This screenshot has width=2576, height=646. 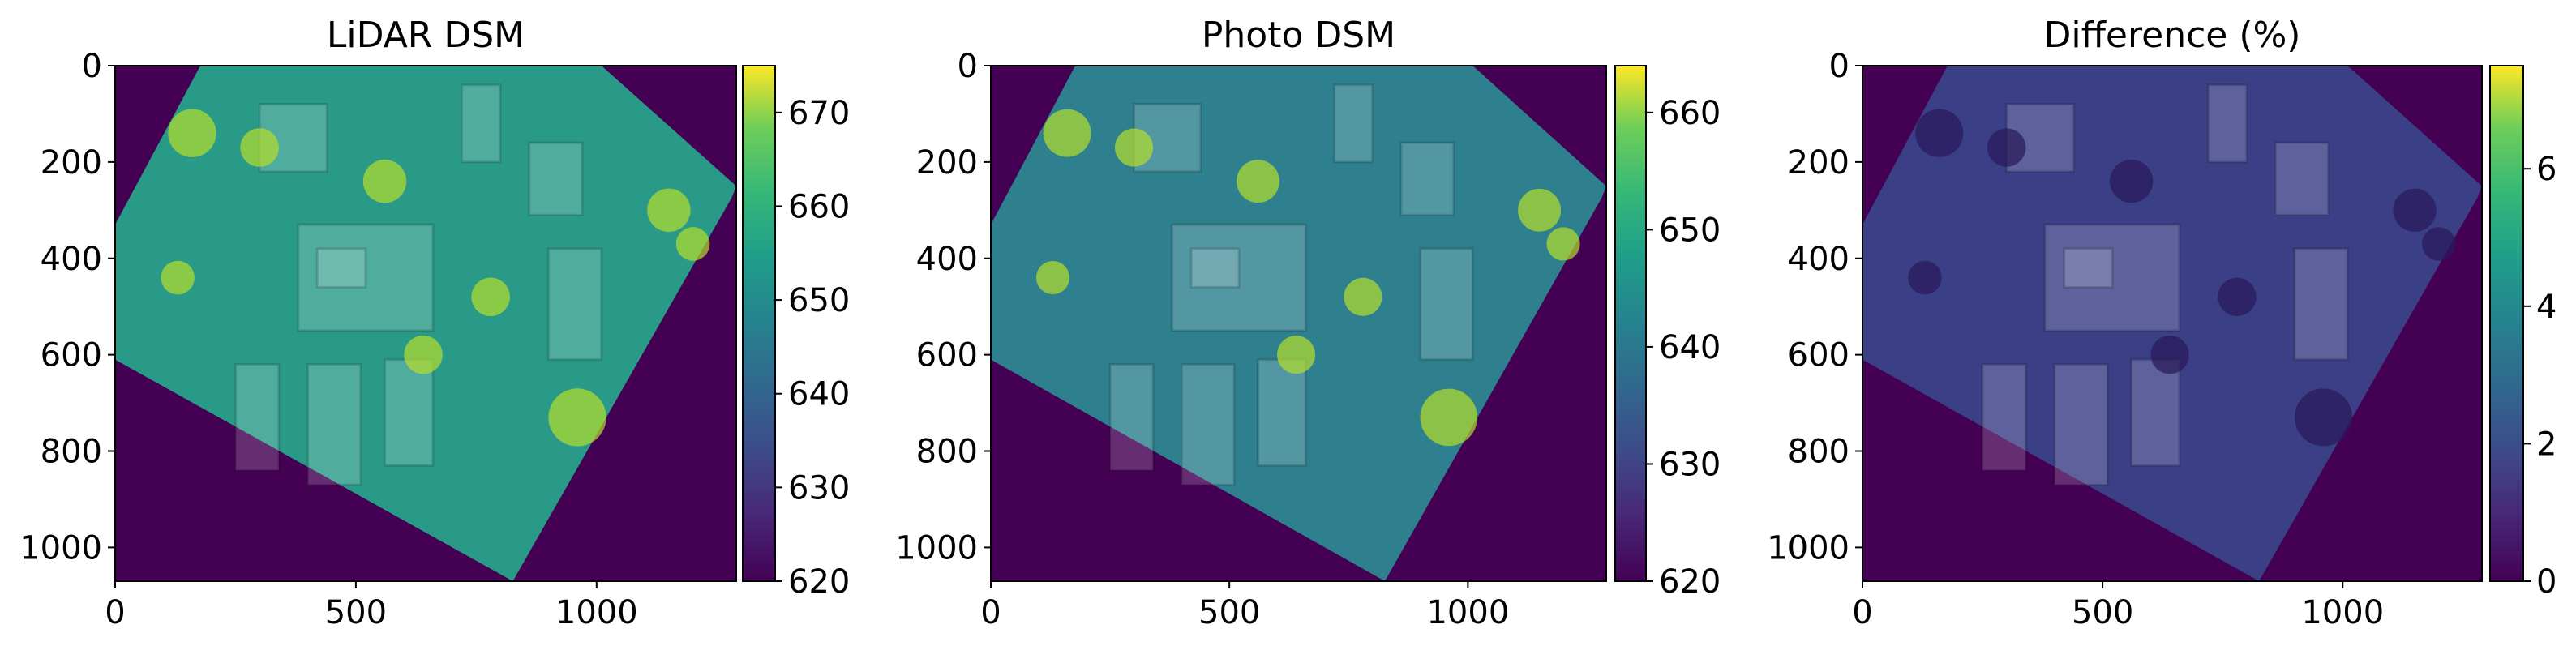 I want to click on colorbar-tick-label: 650, so click(x=1690, y=230).